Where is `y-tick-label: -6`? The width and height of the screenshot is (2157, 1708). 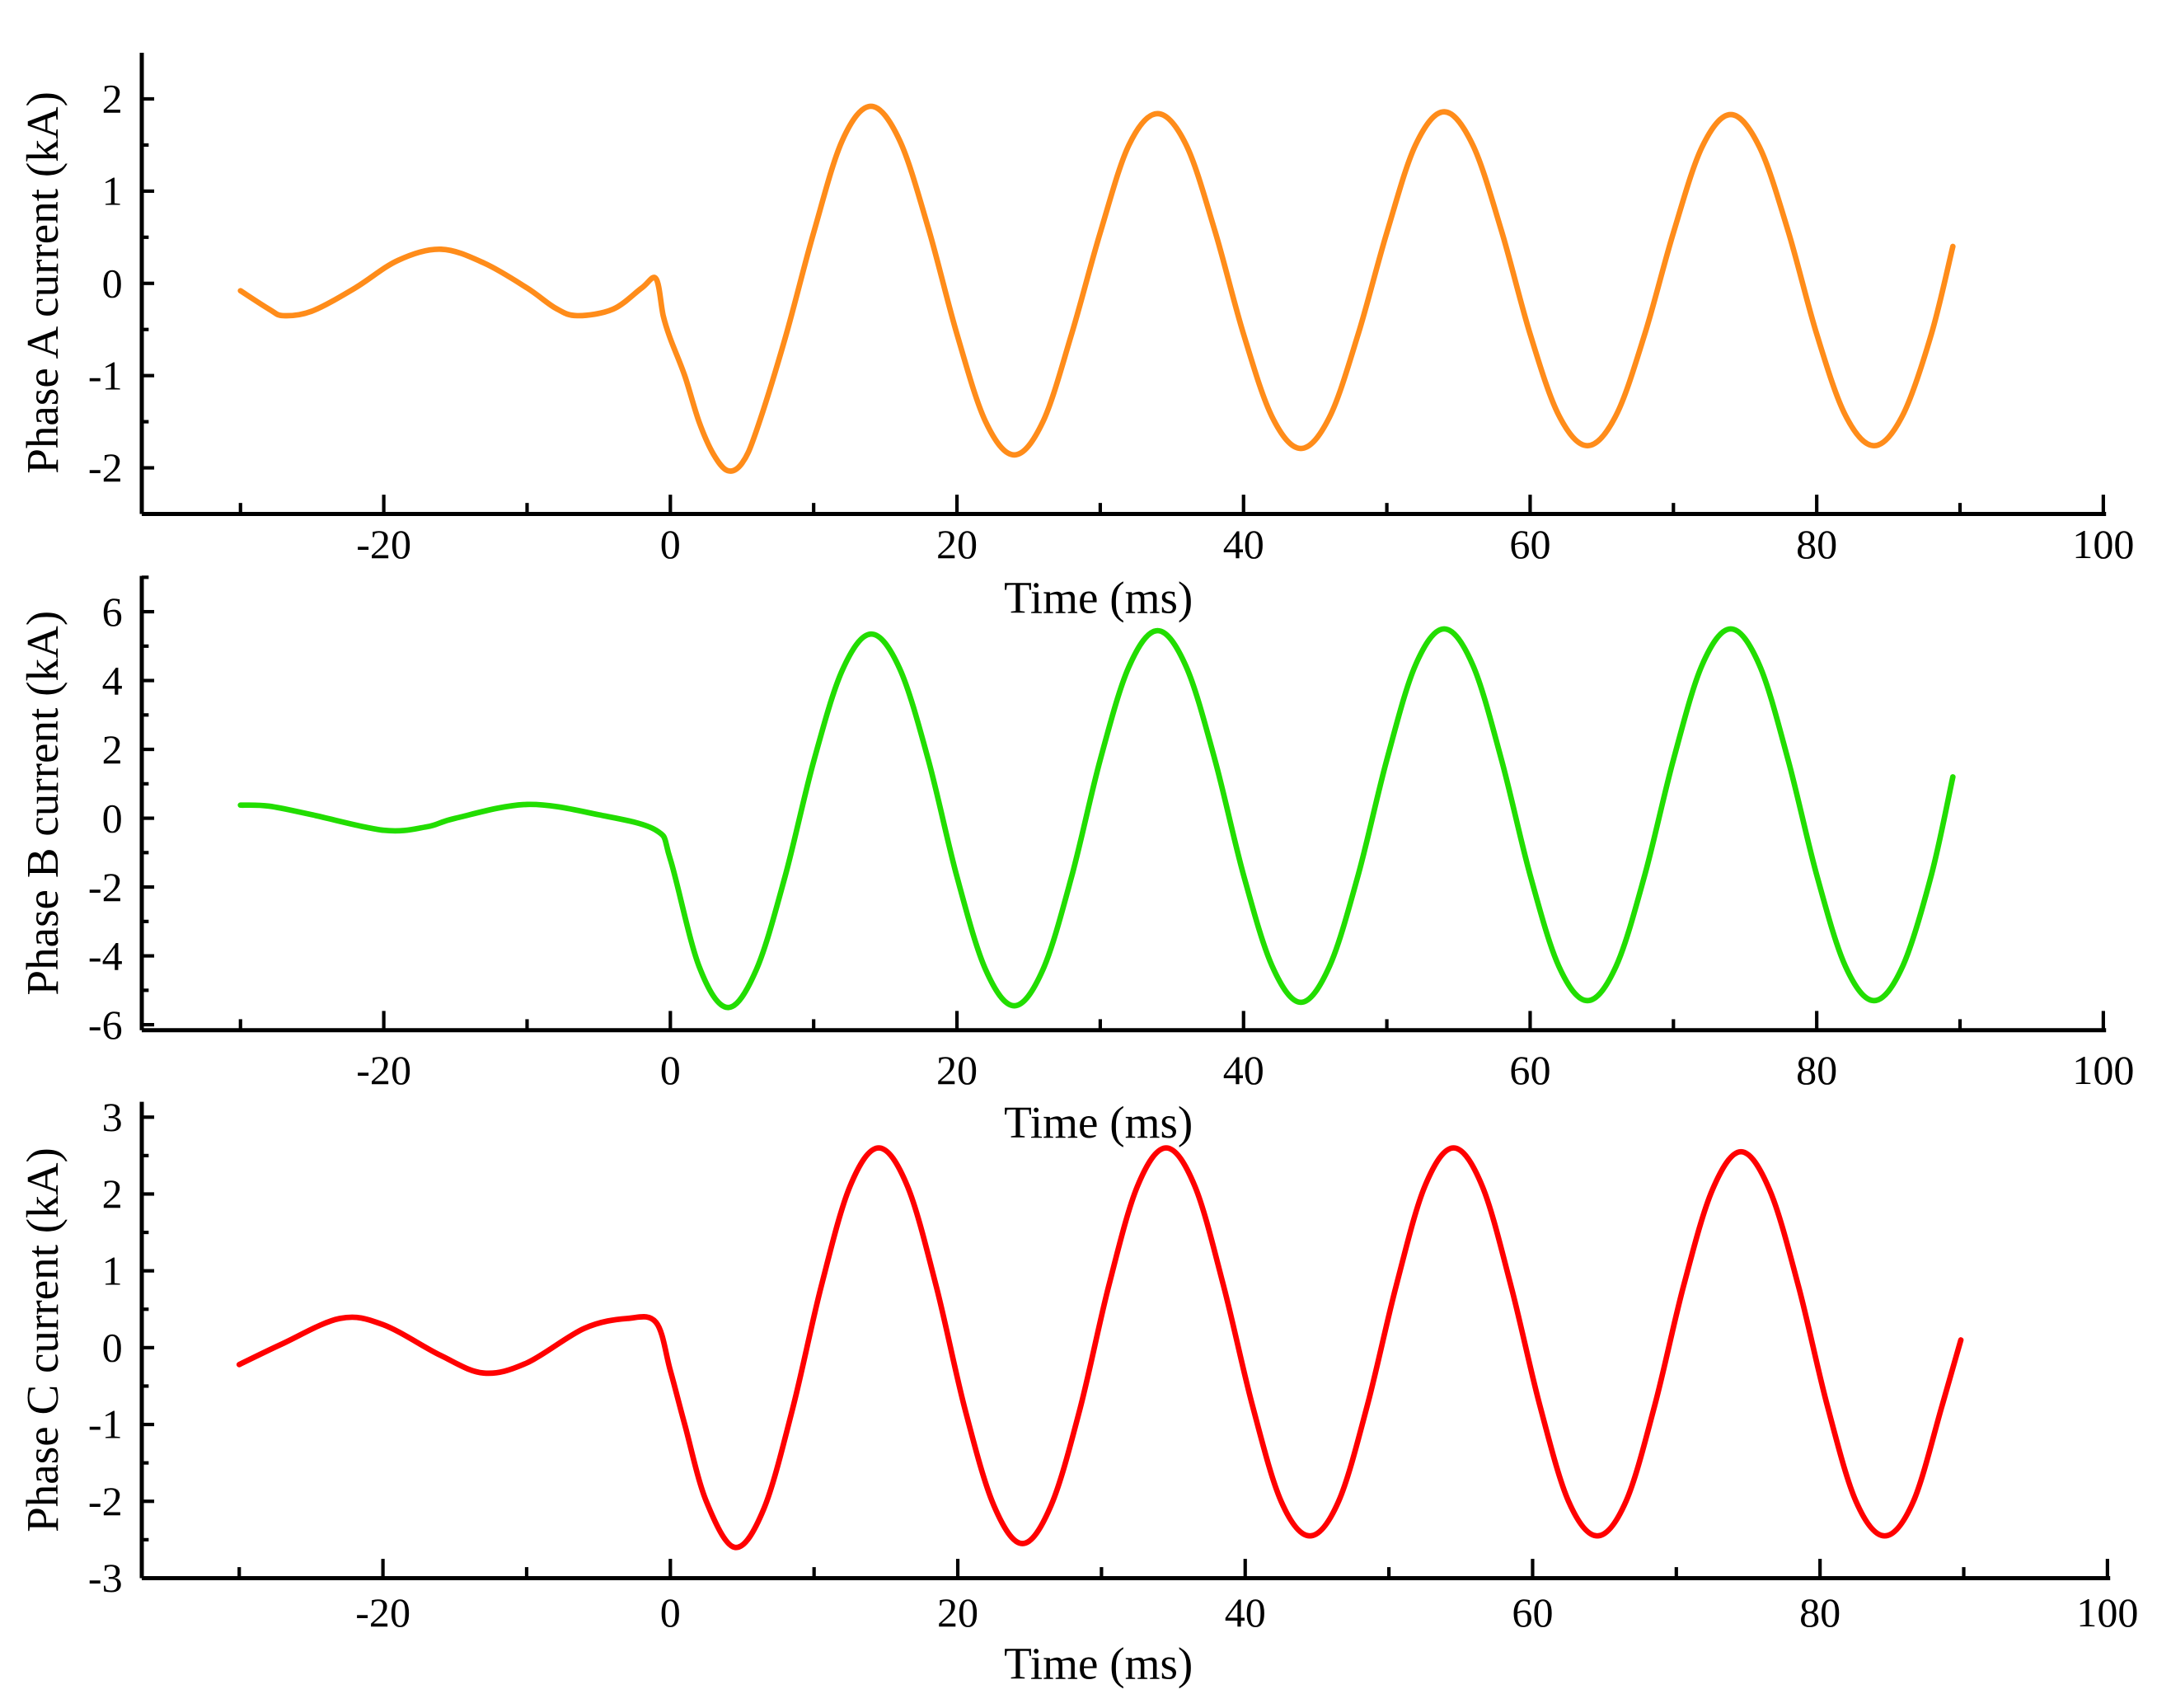
y-tick-label: -6 is located at coordinates (106, 1025).